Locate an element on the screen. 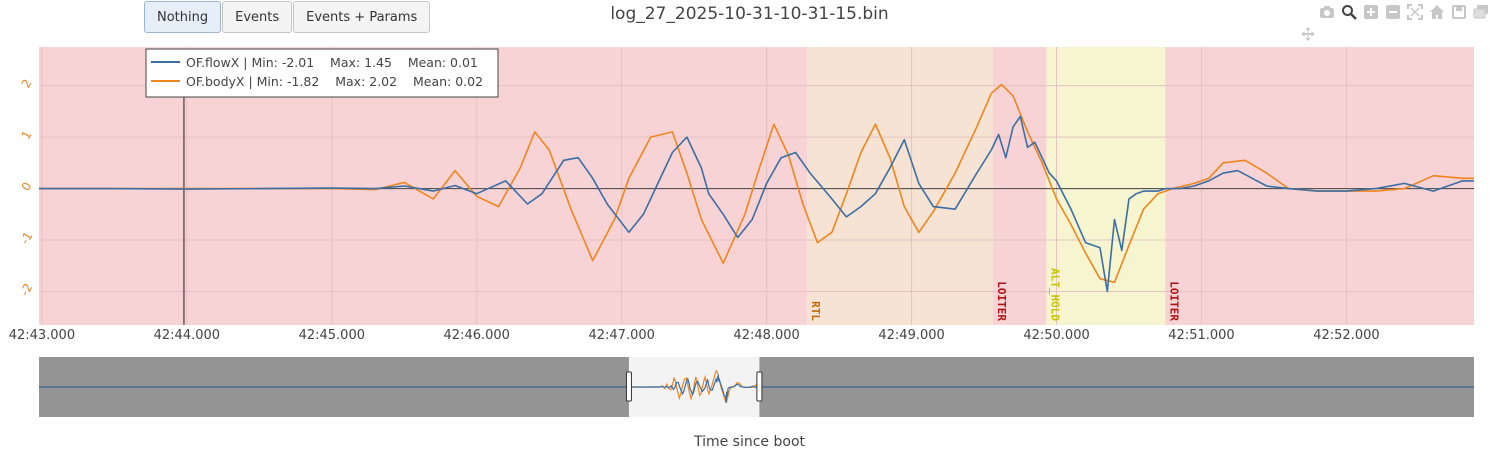 The height and width of the screenshot is (450, 1499). zoom-out-icon is located at coordinates (1393, 12).